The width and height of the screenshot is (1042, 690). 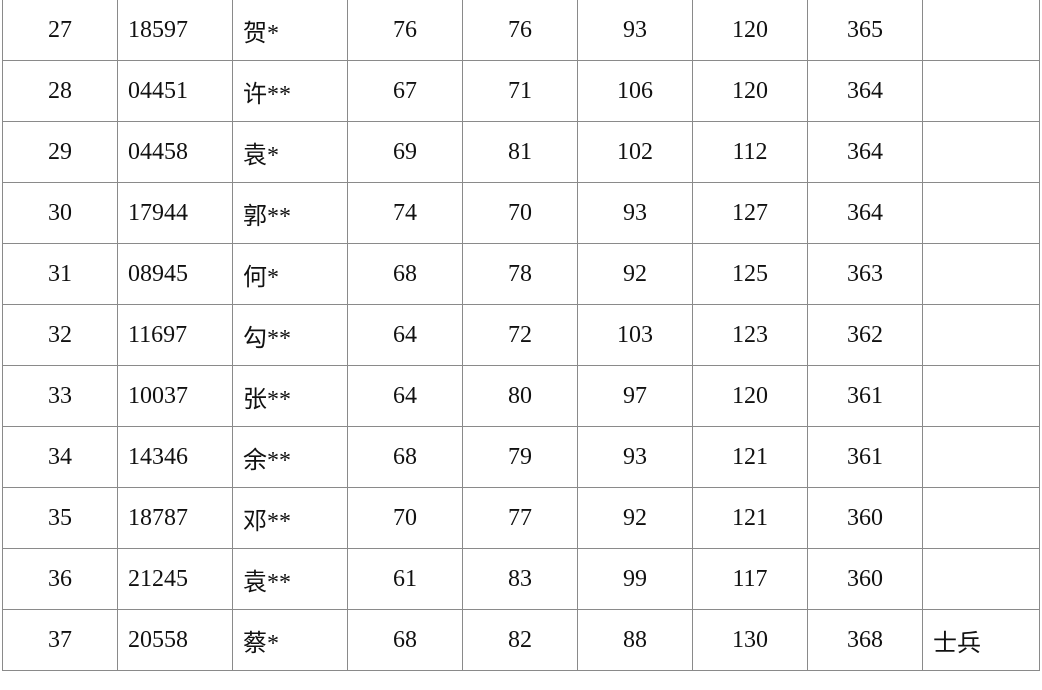 I want to click on cell-name: 贺*, so click(x=290, y=30).